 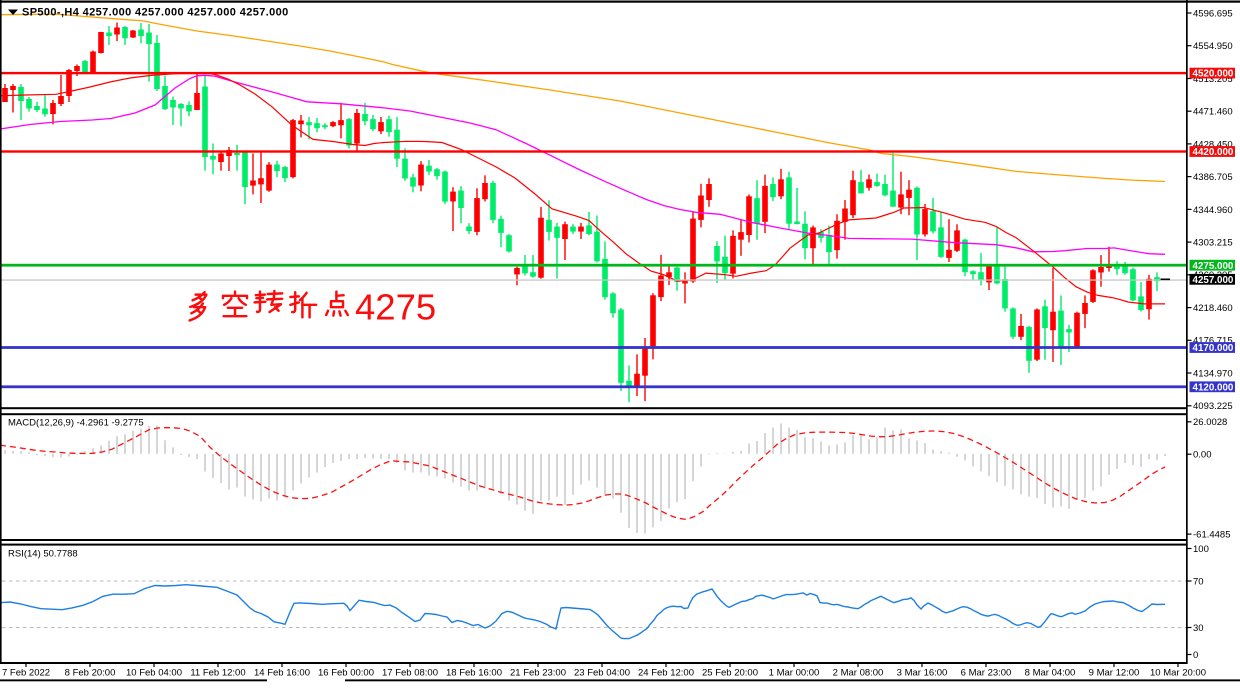 What do you see at coordinates (1202, 455) in the screenshot?
I see `svg-text: 0.00` at bounding box center [1202, 455].